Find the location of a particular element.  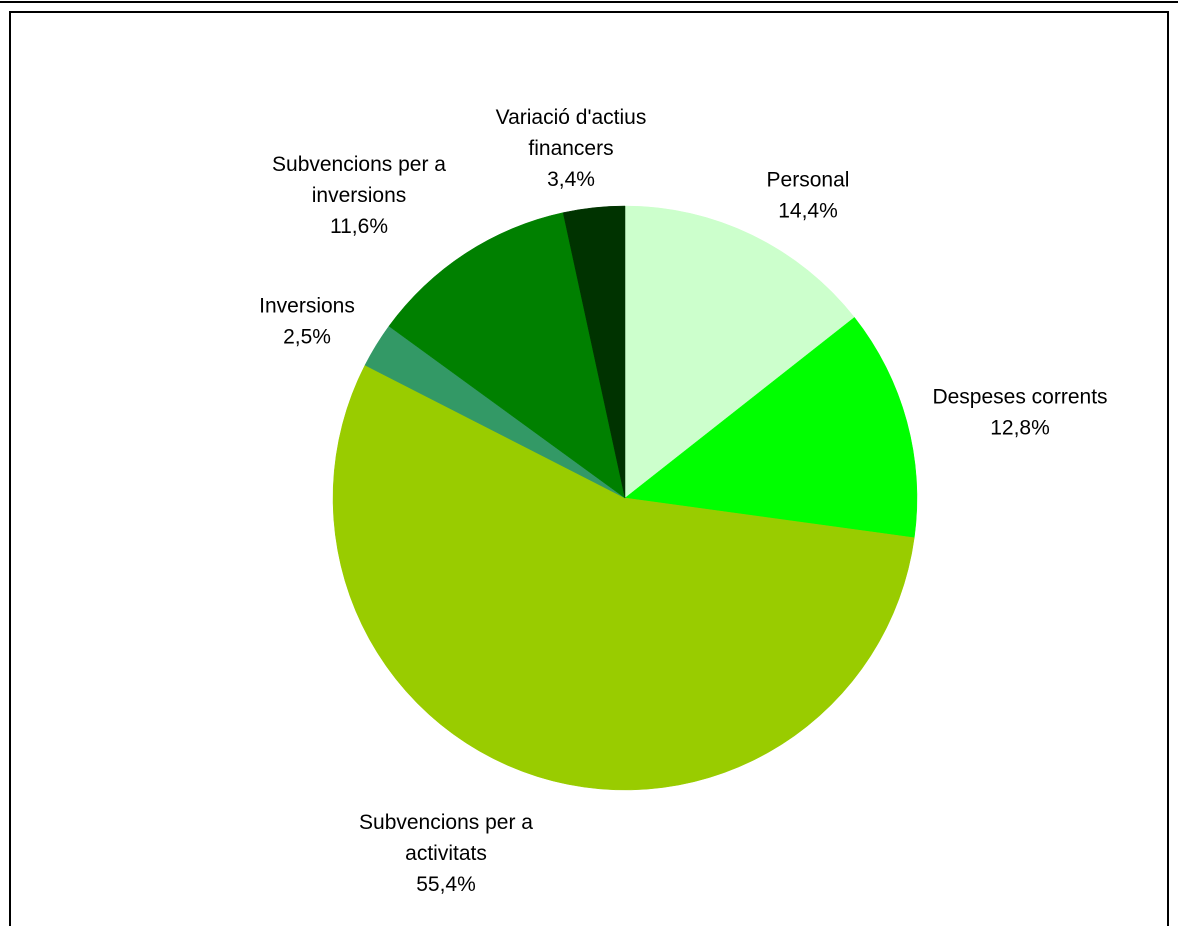

slice-label-1: Personal 14,4% is located at coordinates (808, 196).